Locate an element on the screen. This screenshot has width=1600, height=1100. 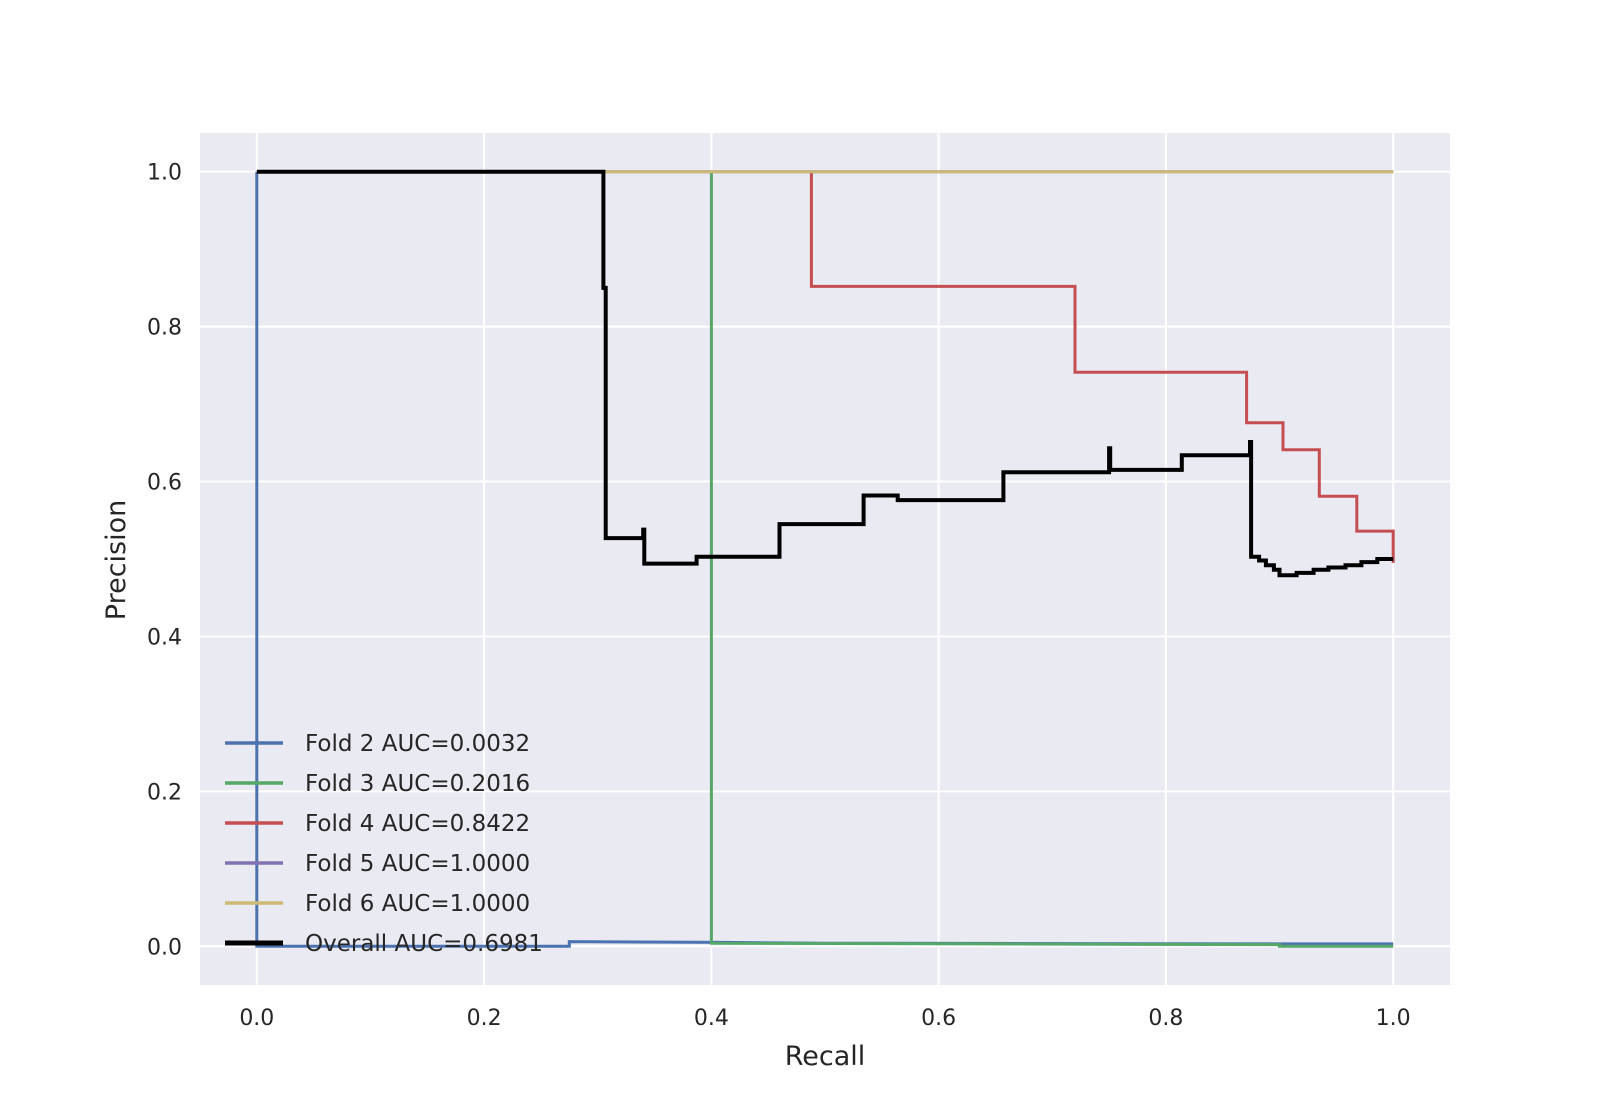
x-tick-labels: 0.0 0.2 0.4 0.6 0.8 1.0 is located at coordinates (824, 1018).